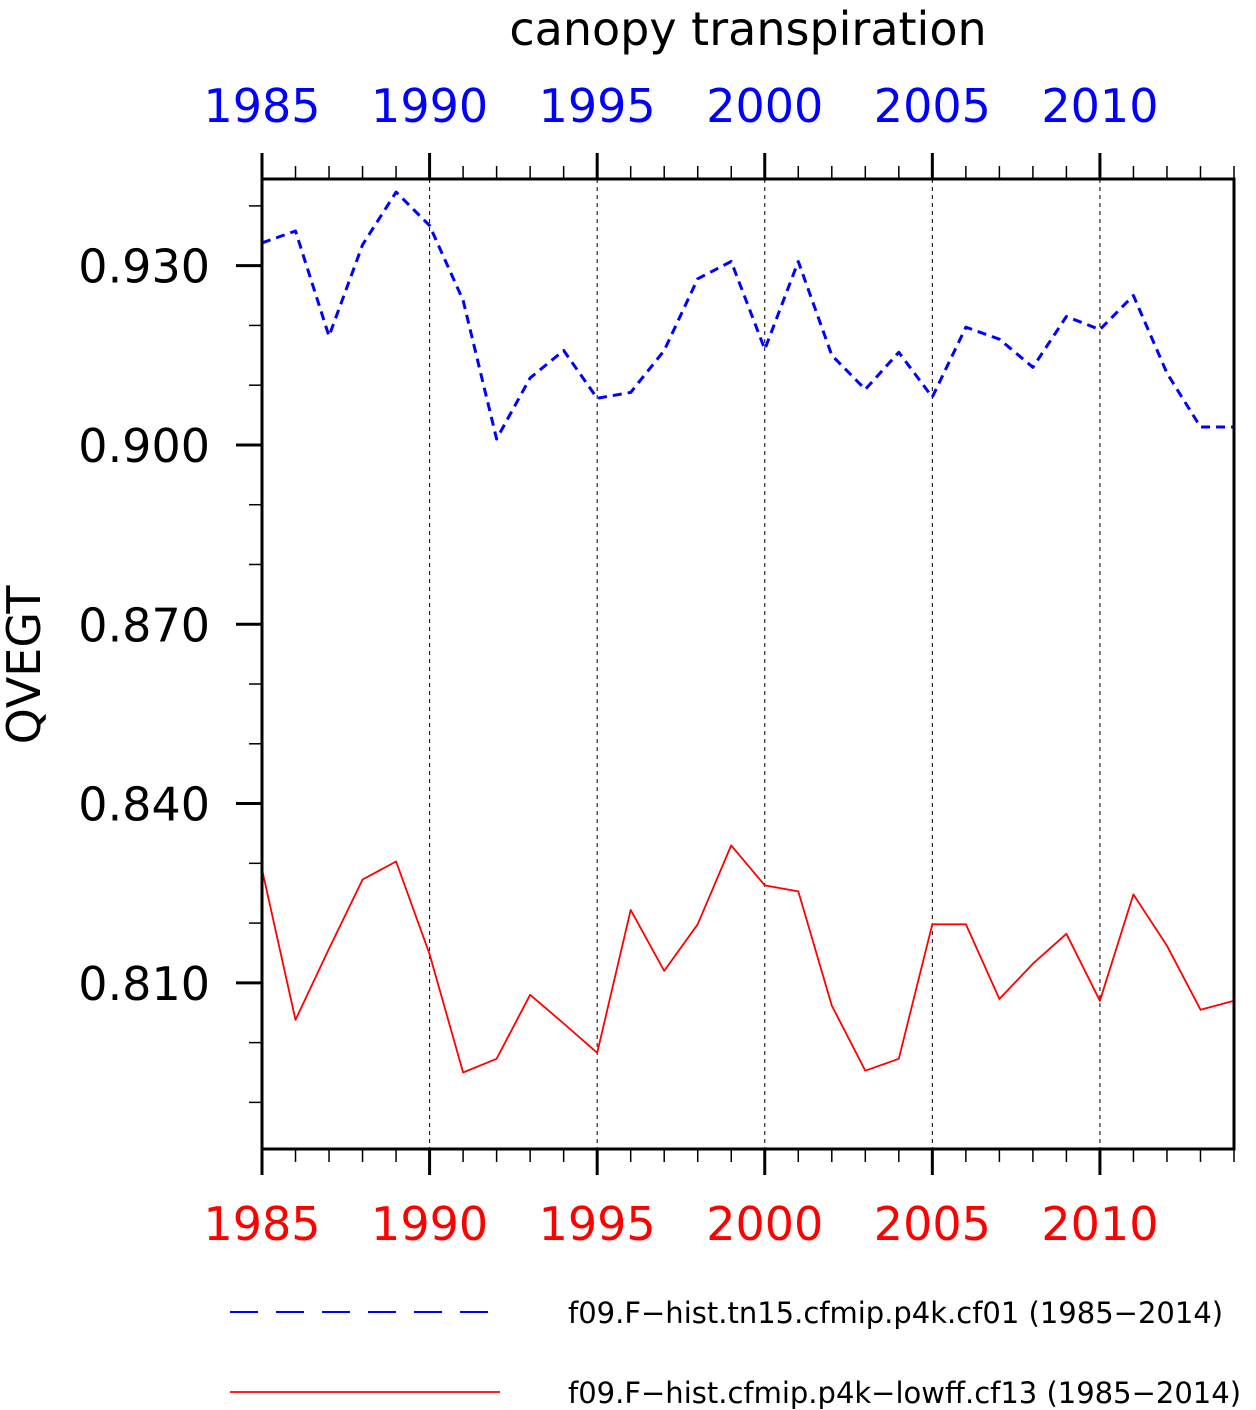 The image size is (1256, 1410). What do you see at coordinates (144, 984) in the screenshot?
I see `y-tick-label: 0.810` at bounding box center [144, 984].